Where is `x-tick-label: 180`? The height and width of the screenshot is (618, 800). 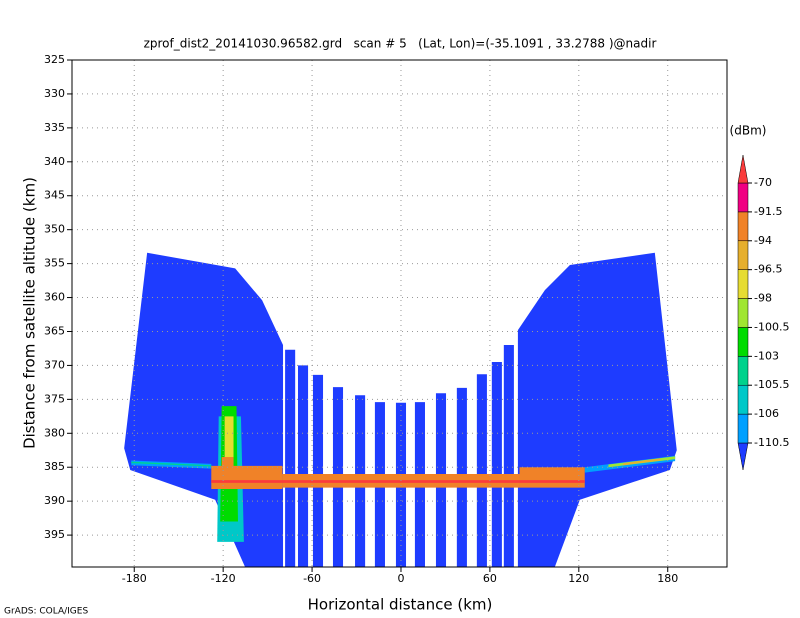 x-tick-label: 180 is located at coordinates (667, 578).